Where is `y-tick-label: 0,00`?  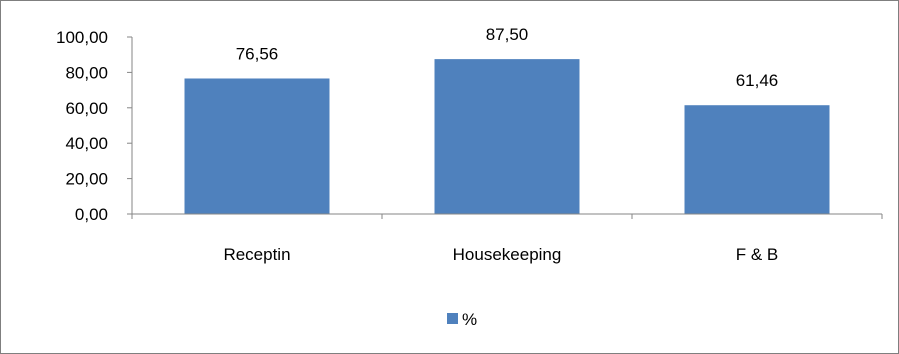 y-tick-label: 0,00 is located at coordinates (91, 214).